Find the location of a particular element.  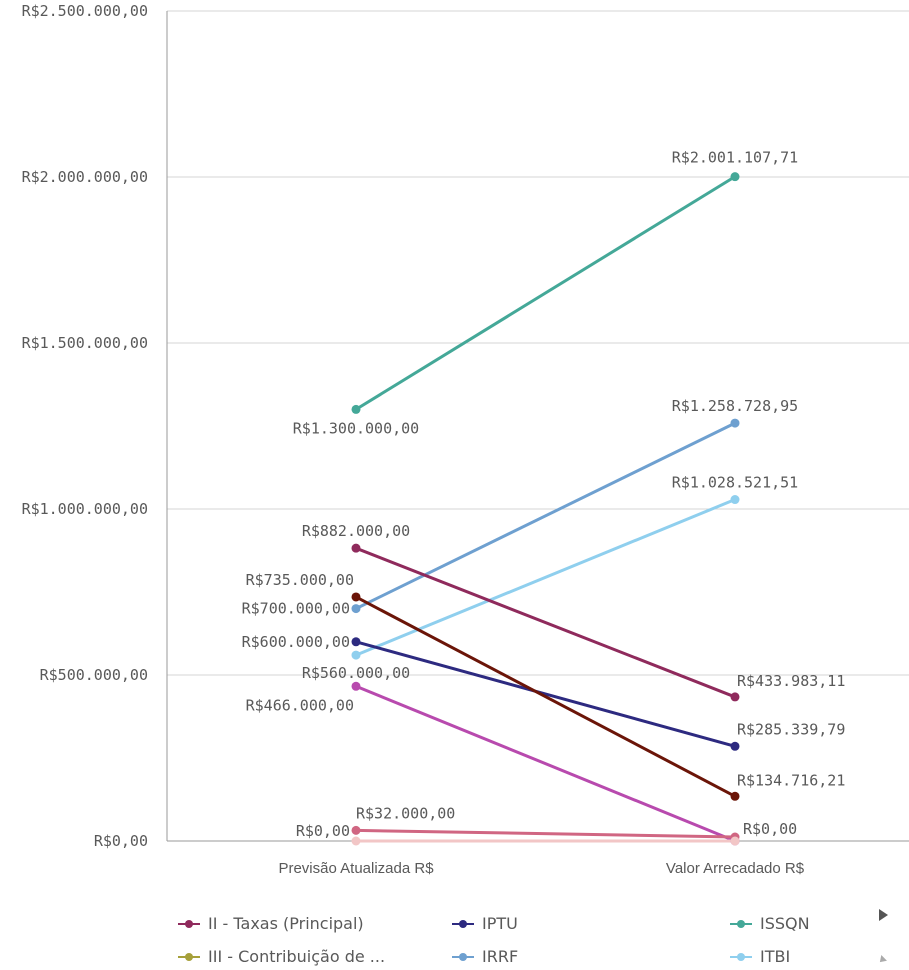

legend-item-irrf: IRRF is located at coordinates (485, 956).